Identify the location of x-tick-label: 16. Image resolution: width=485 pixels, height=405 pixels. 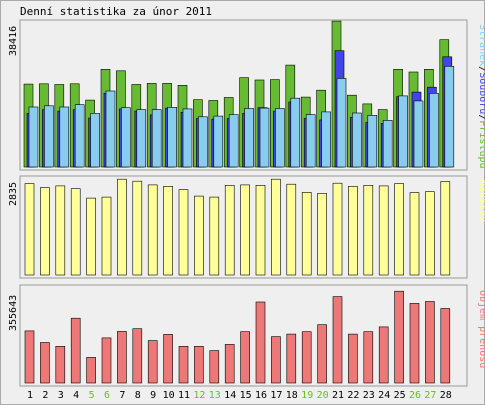
(261, 395).